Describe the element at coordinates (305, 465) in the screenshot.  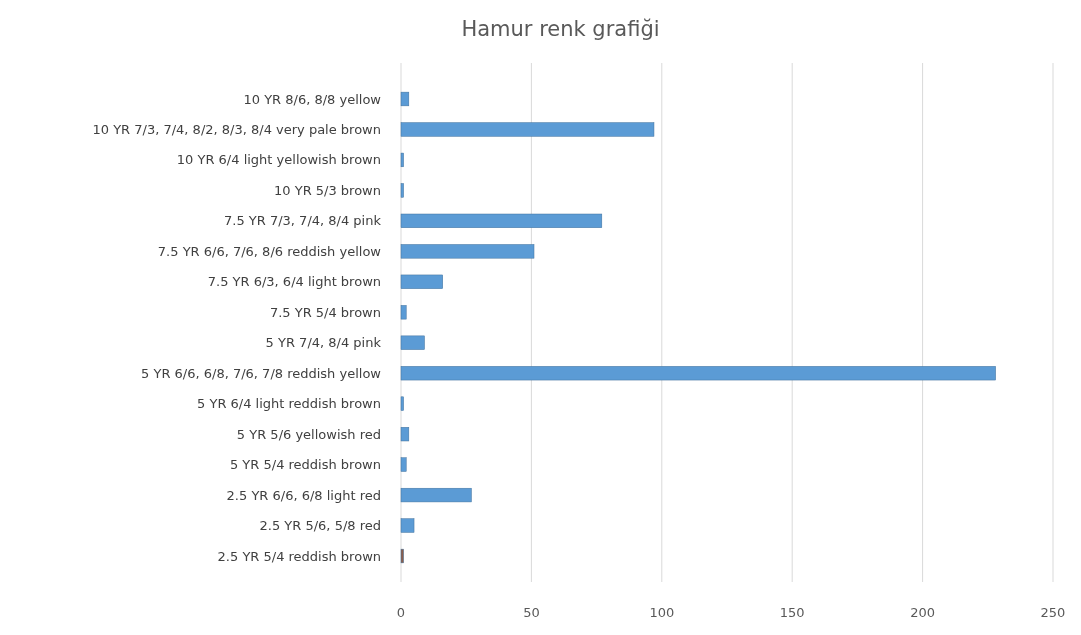
I see `y-tick-label: 5 YR 5/4 reddish brown` at that location.